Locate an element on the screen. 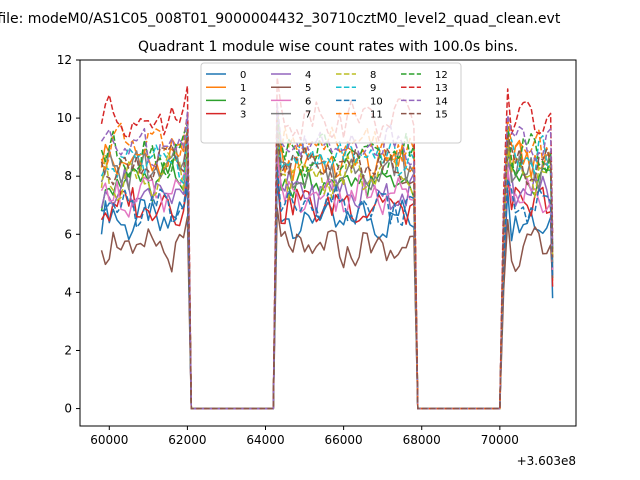  y-tick-label: 4 is located at coordinates (68, 292).